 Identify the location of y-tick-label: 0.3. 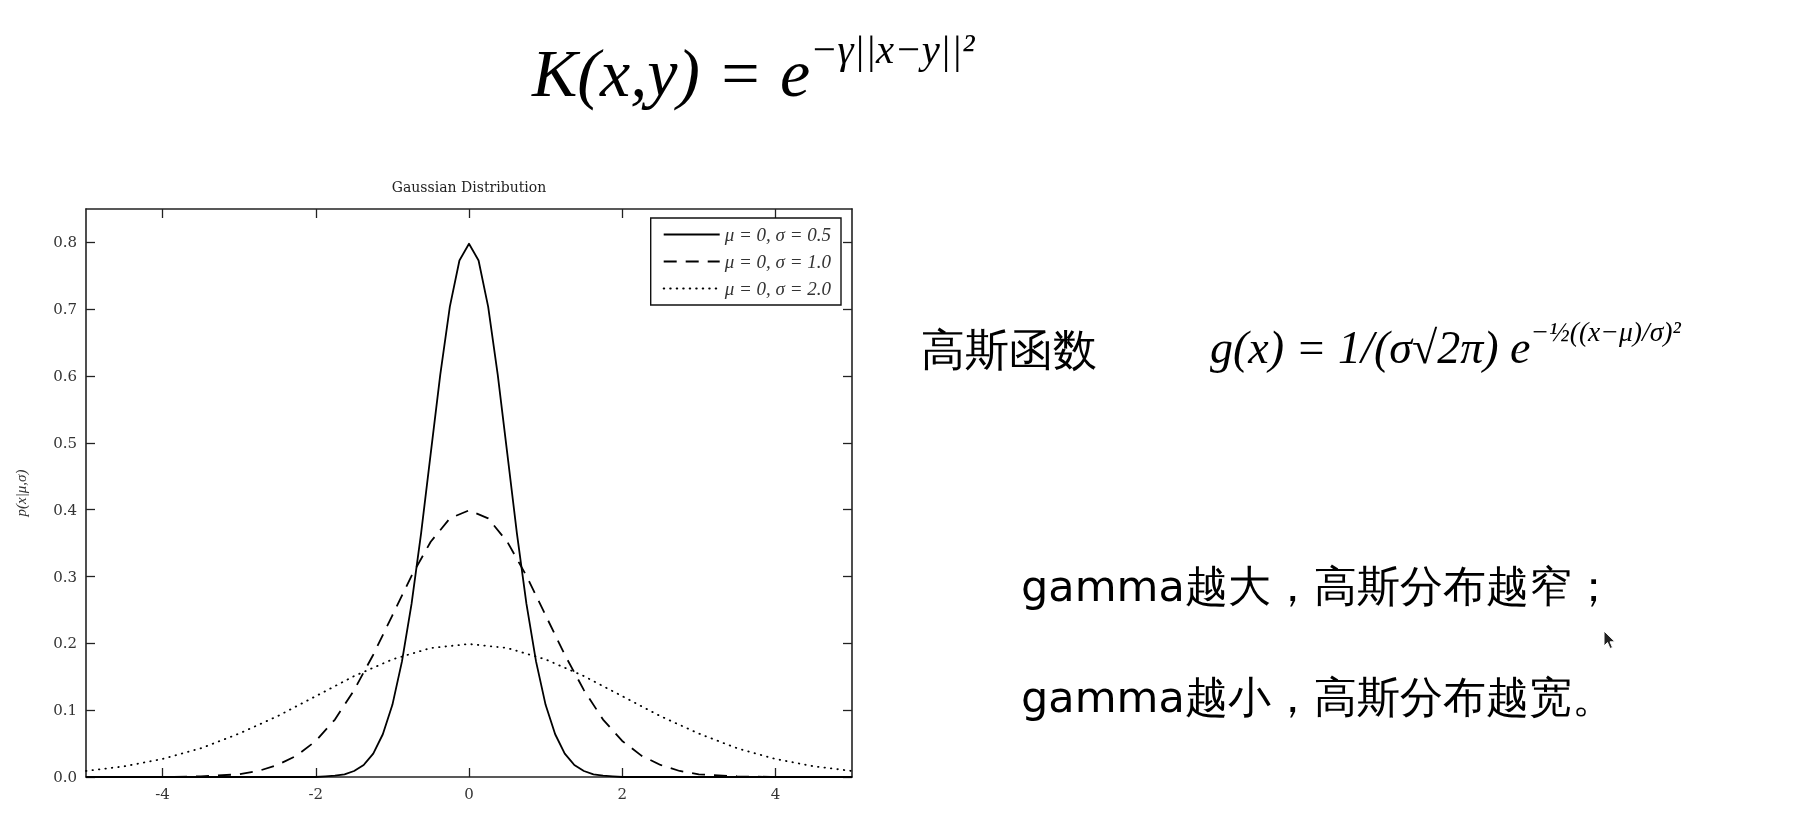
(65, 576).